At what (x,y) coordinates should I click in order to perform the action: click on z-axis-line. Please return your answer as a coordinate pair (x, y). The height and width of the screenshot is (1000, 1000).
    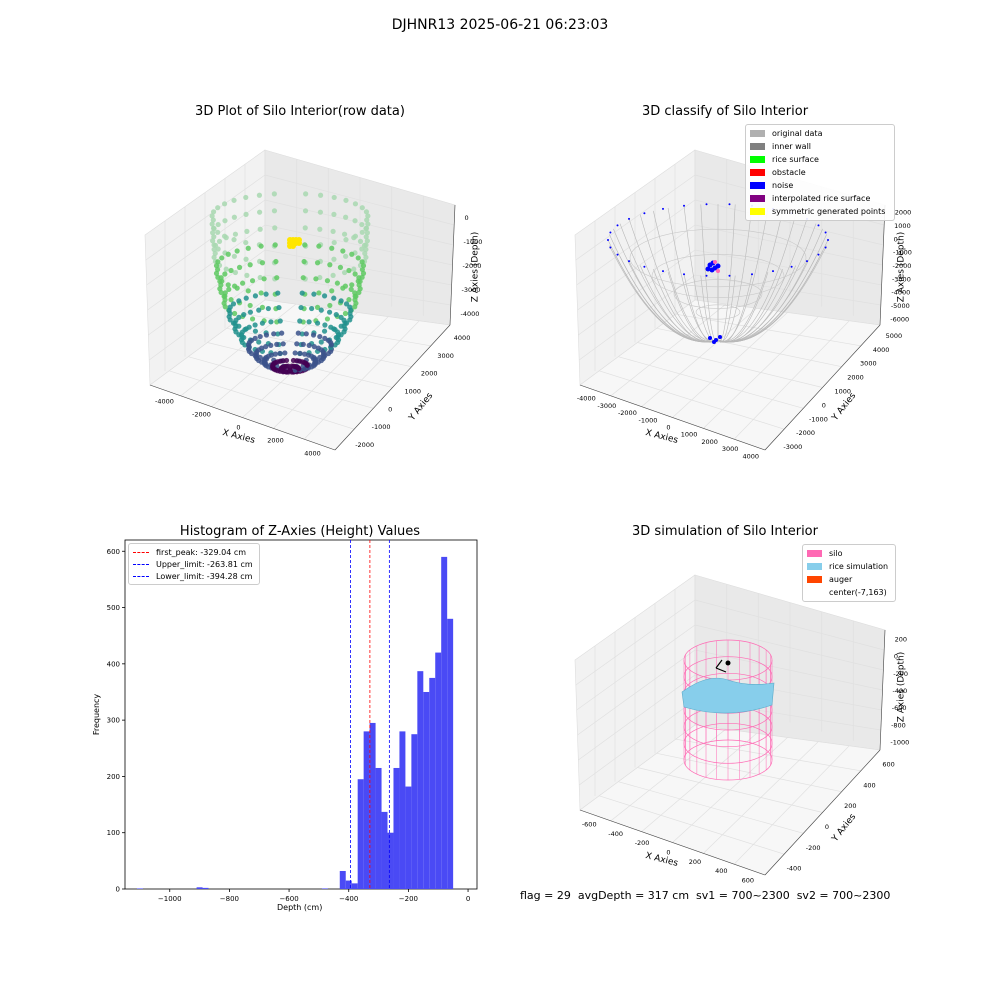
    Looking at the image, I should click on (882, 690).